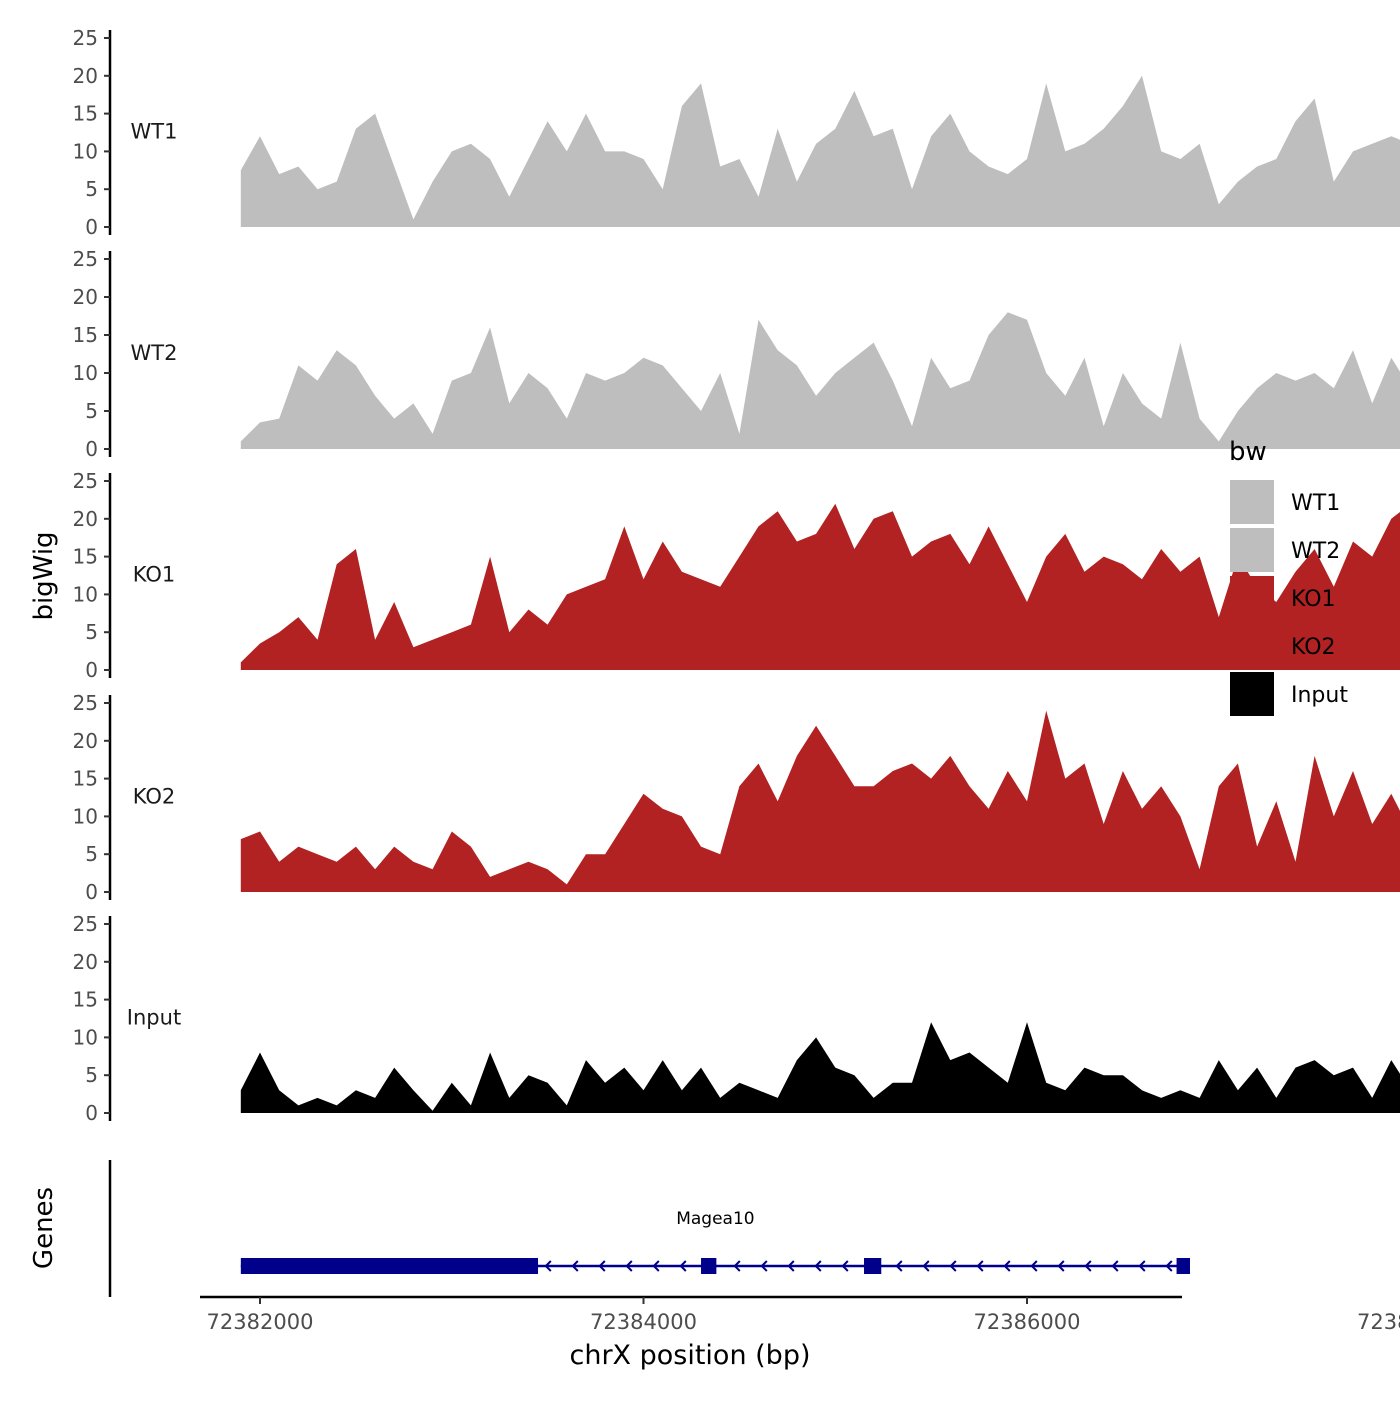 Image resolution: width=1400 pixels, height=1404 pixels. I want to click on y-tick-label-wt1: 10, so click(85, 151).